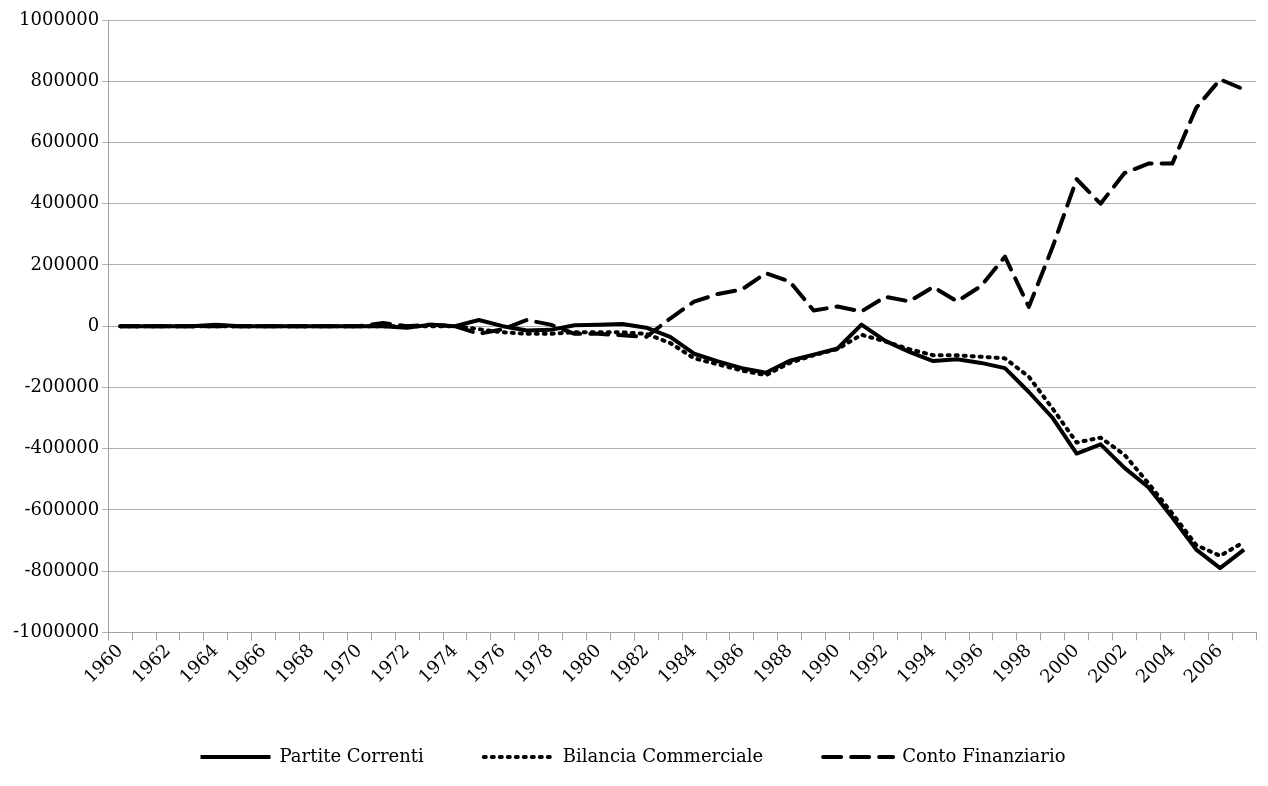 This screenshot has height=786, width=1268. Describe the element at coordinates (663, 755) in the screenshot. I see `legend-label: Bilancia Commerciale` at that location.